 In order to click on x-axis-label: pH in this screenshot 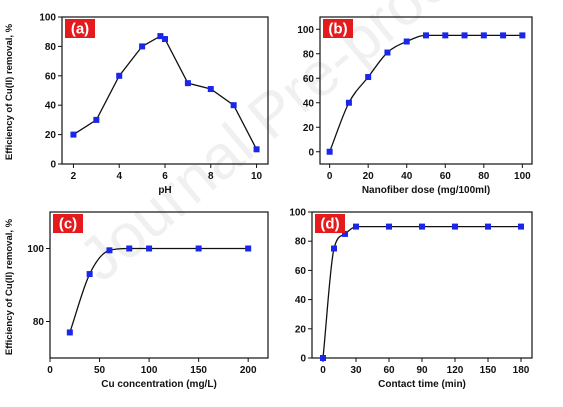, I will do `click(164, 190)`.